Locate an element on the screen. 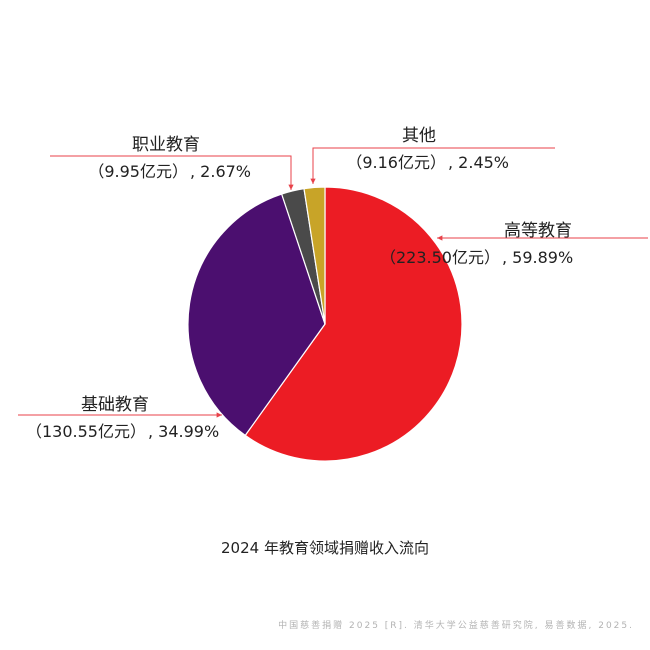  leader-other is located at coordinates (432, 165).